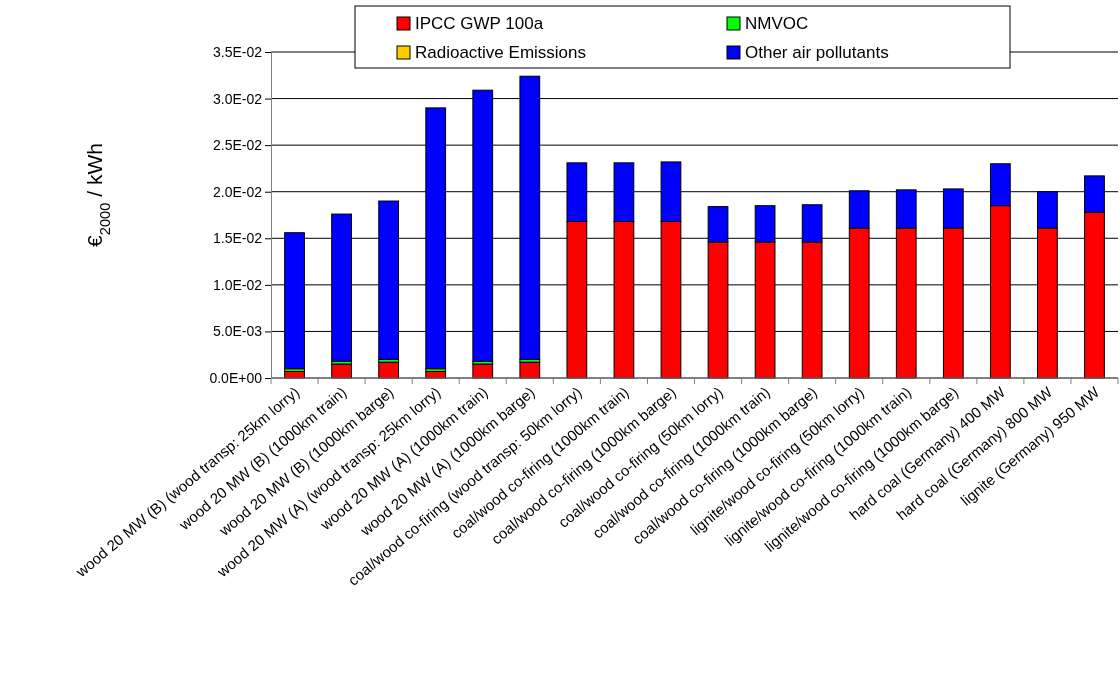 This screenshot has height=697, width=1120. I want to click on y-tick-label: 2.5E-02, so click(237, 145).